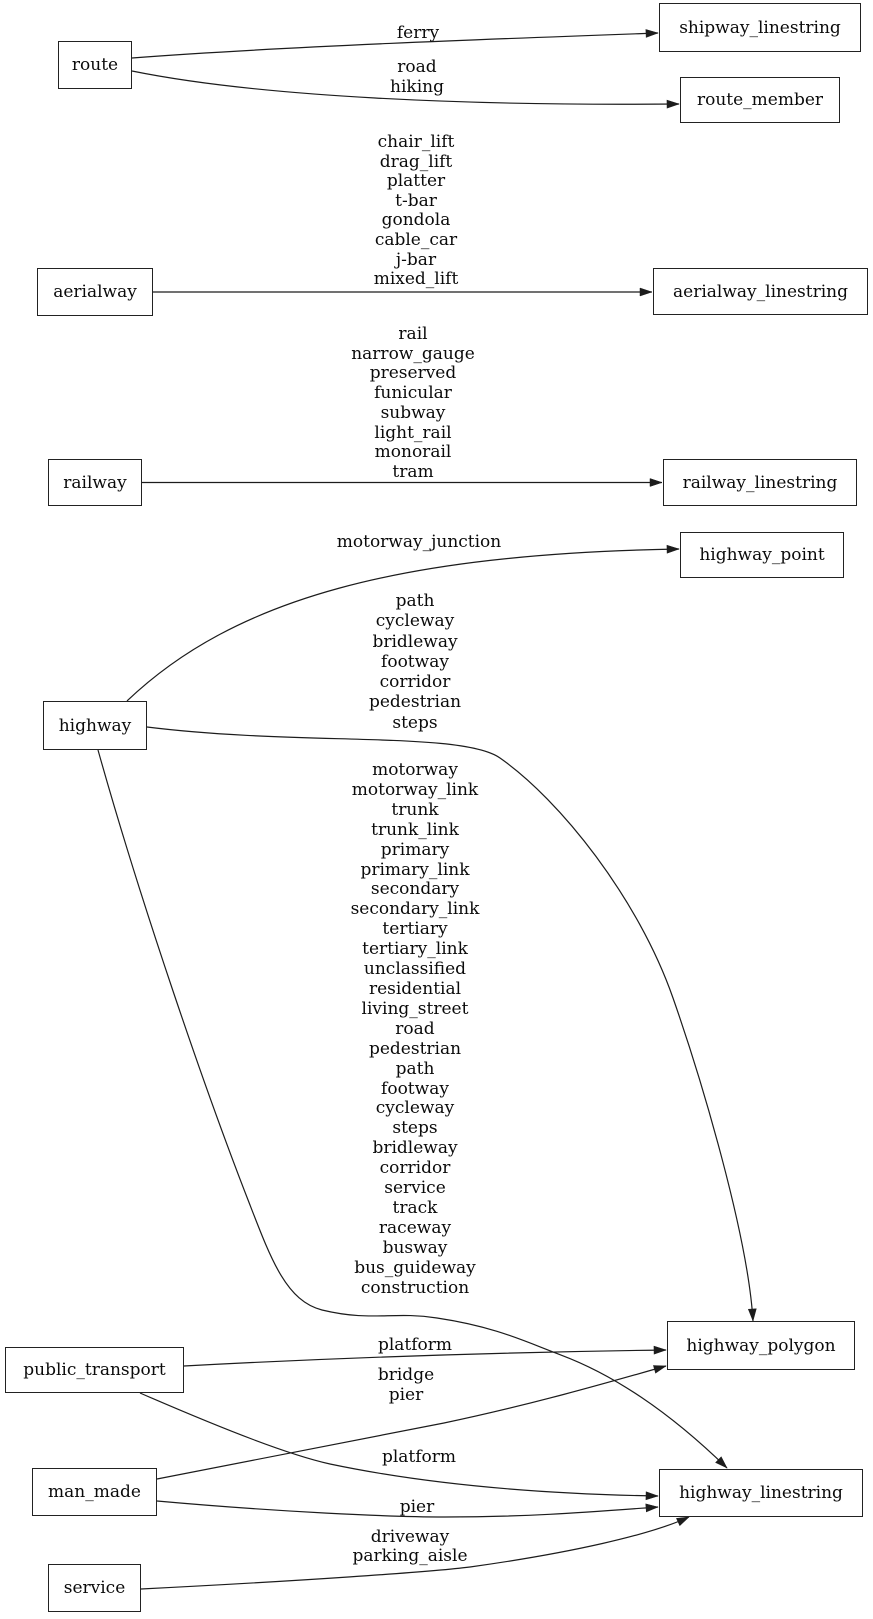  What do you see at coordinates (95, 65) in the screenshot?
I see `node-route: route` at bounding box center [95, 65].